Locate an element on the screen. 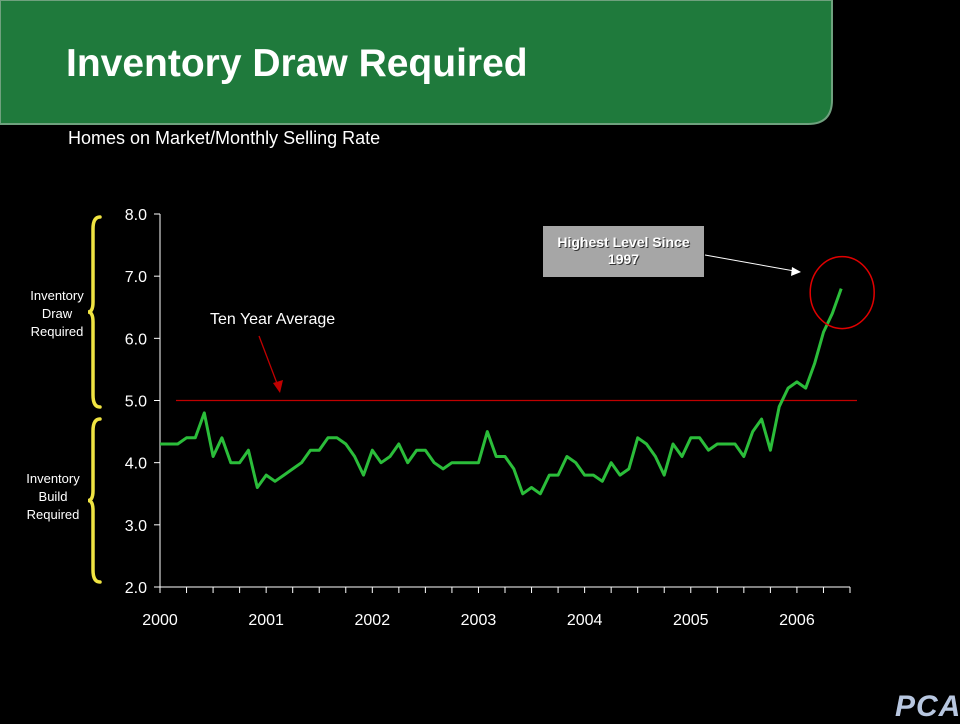  chart-subtitle: Homes on Market/Monthly Selling Rate is located at coordinates (224, 138).